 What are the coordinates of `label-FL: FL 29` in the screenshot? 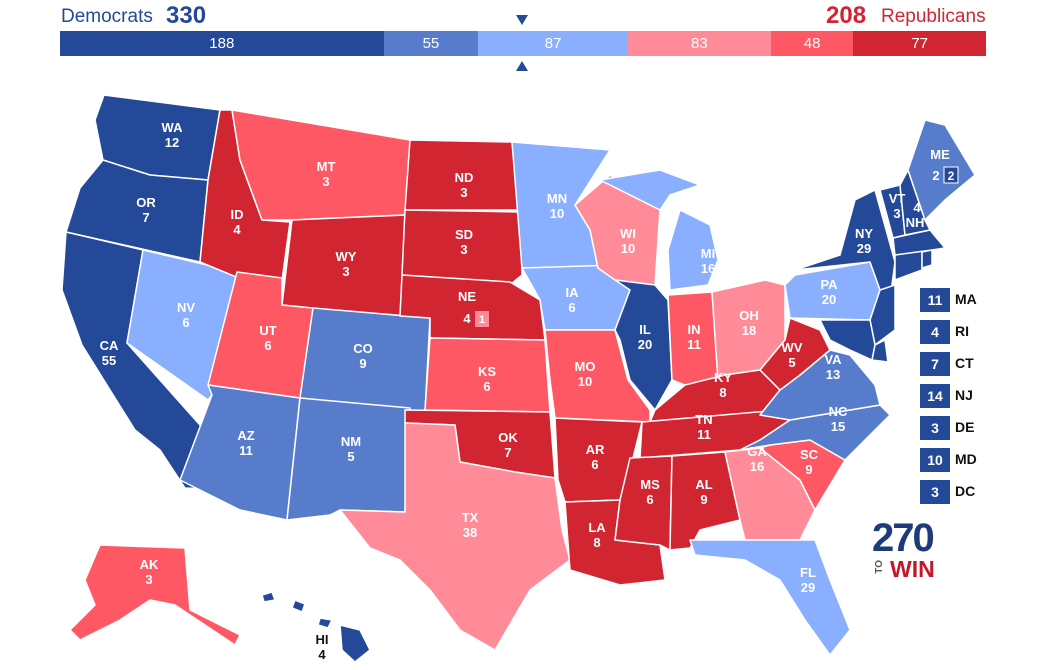 It's located at (808, 580).